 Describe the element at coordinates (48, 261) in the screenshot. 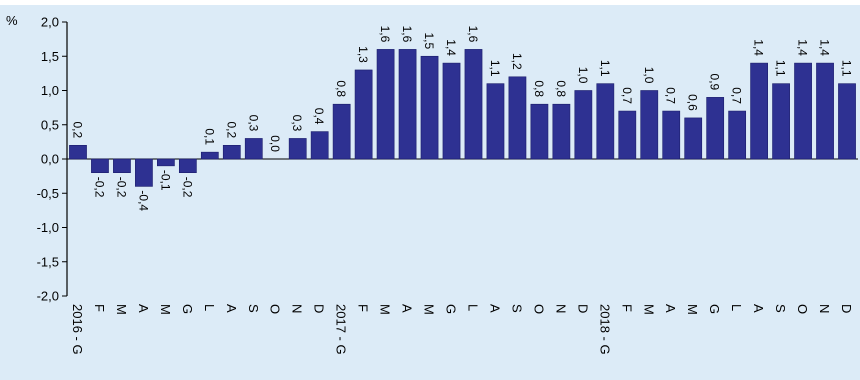

I see `y-tick-label: -1,5` at that location.